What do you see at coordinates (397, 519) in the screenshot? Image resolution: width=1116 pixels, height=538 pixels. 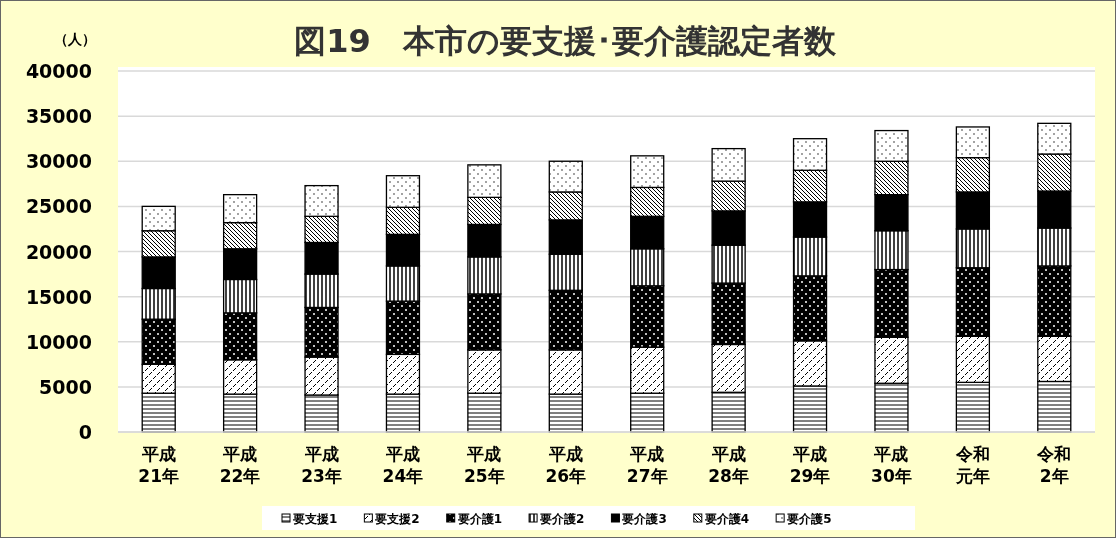 I see `legend-label: 要支援2` at bounding box center [397, 519].